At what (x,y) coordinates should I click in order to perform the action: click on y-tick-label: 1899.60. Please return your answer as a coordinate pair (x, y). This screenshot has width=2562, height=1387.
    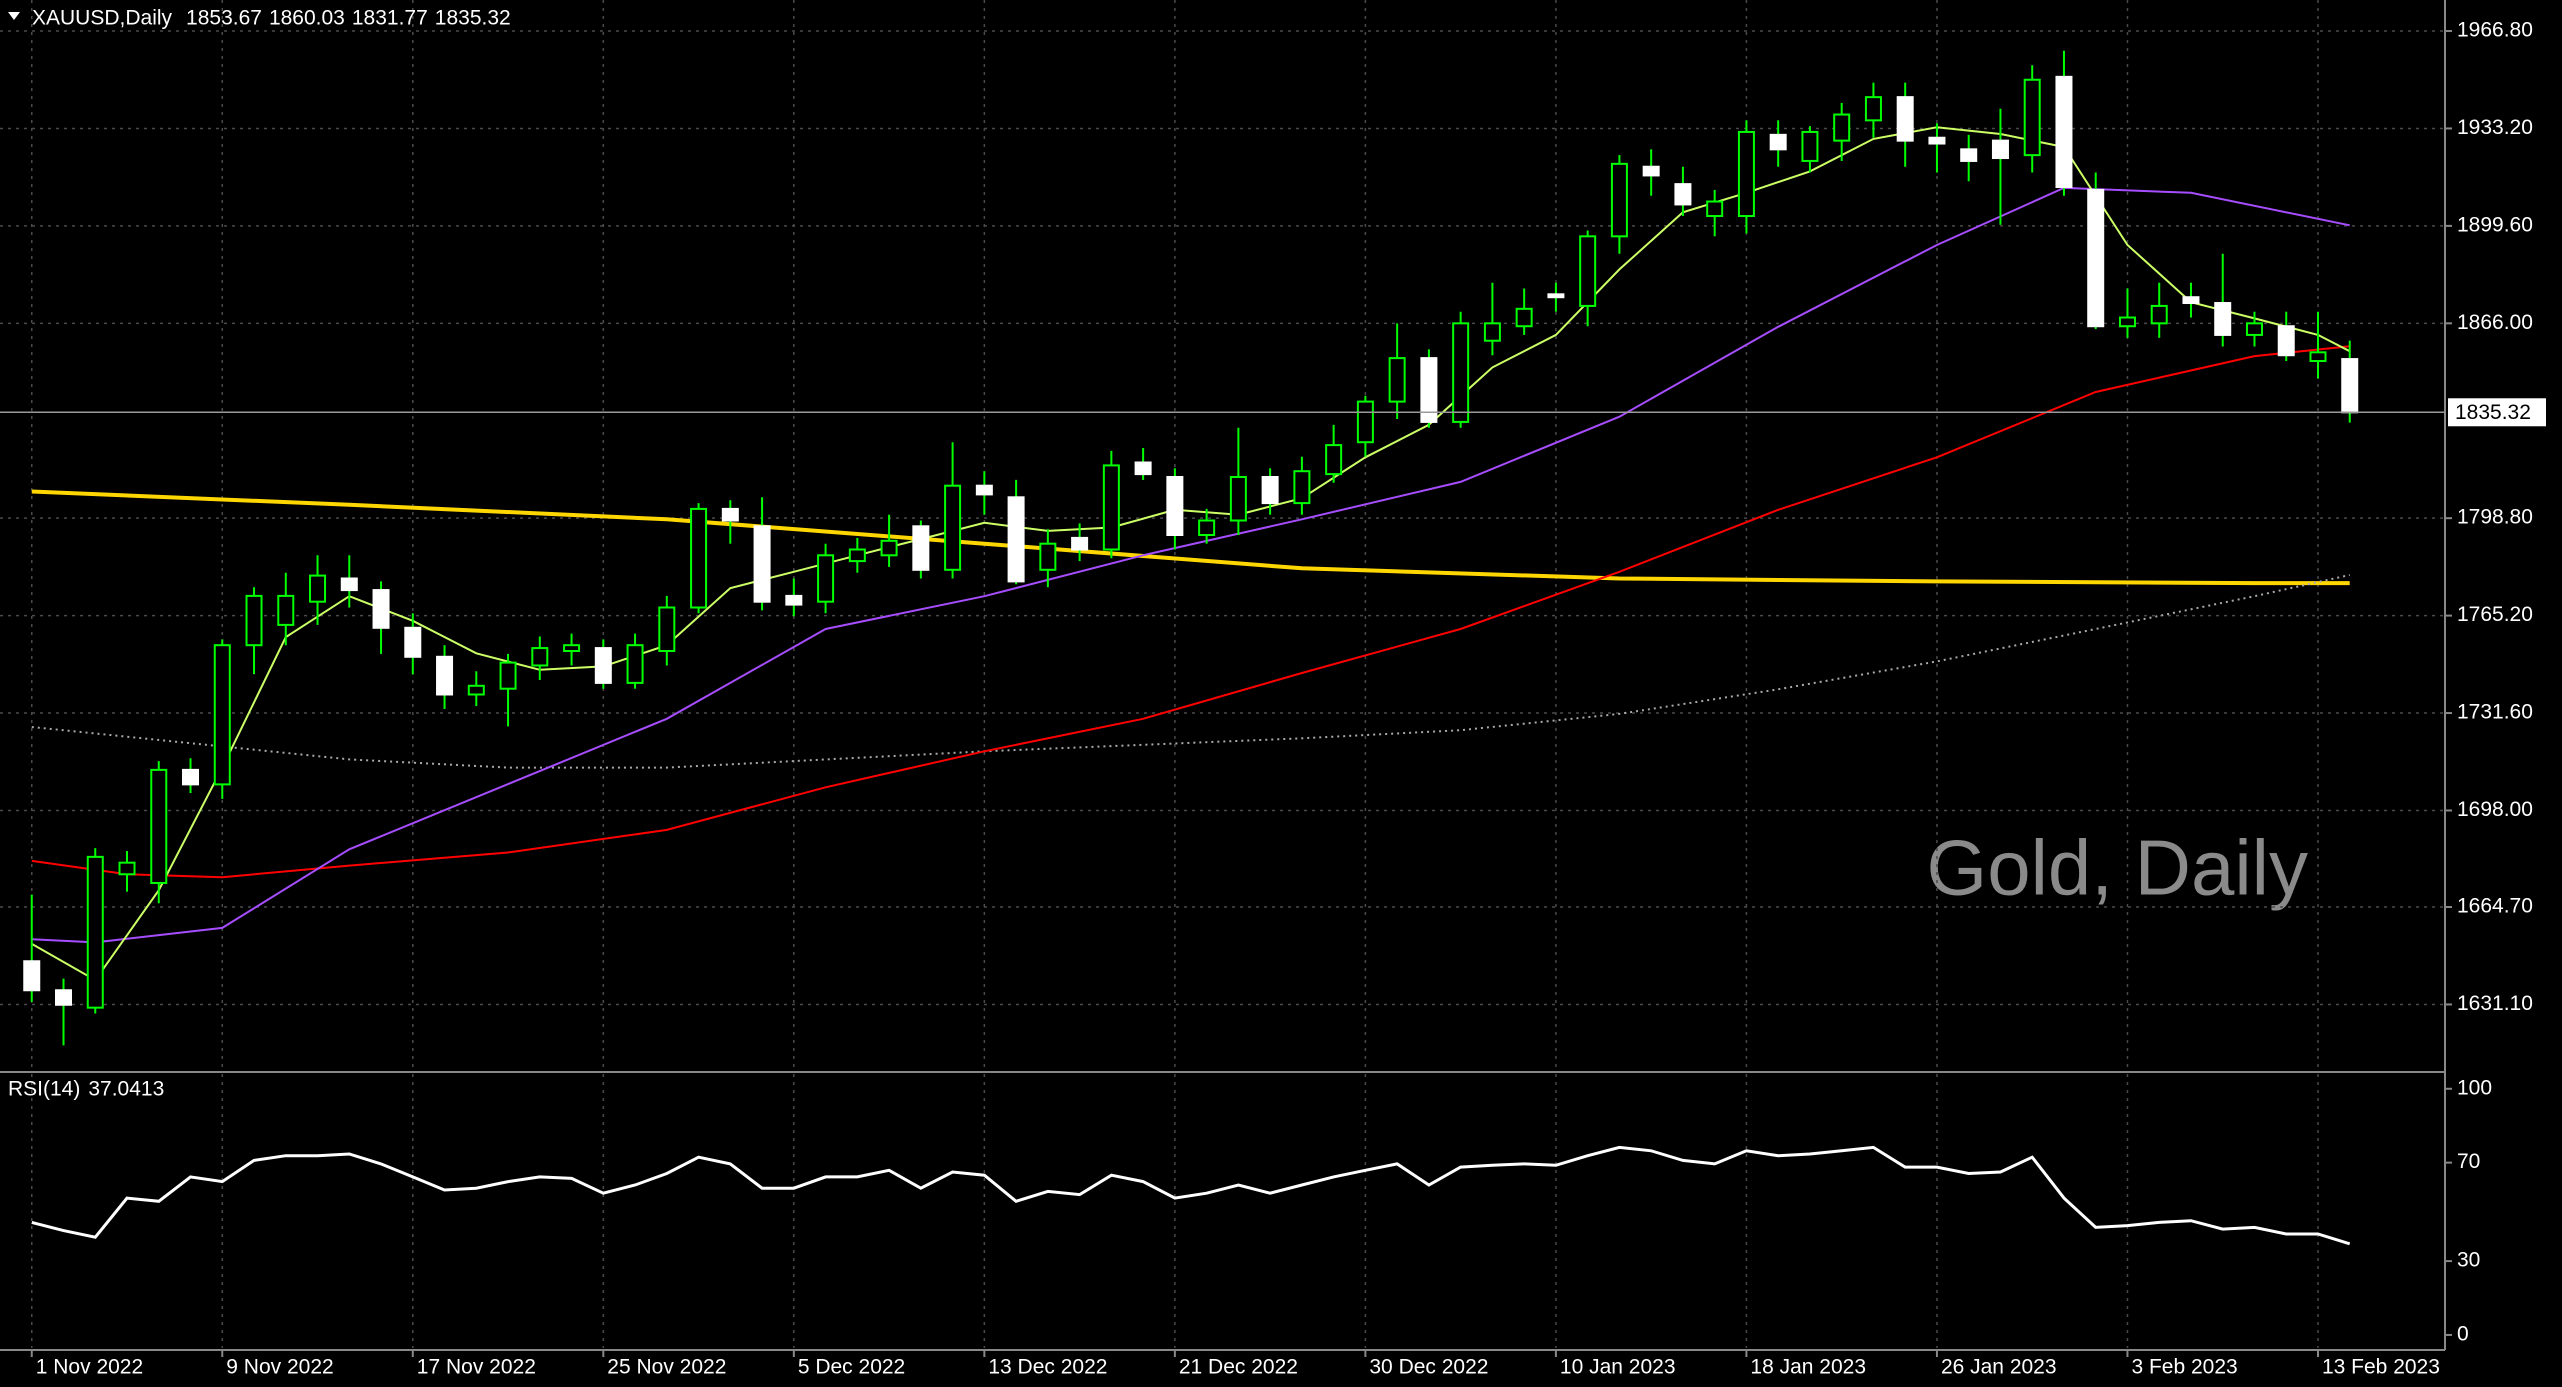
    Looking at the image, I should click on (2495, 224).